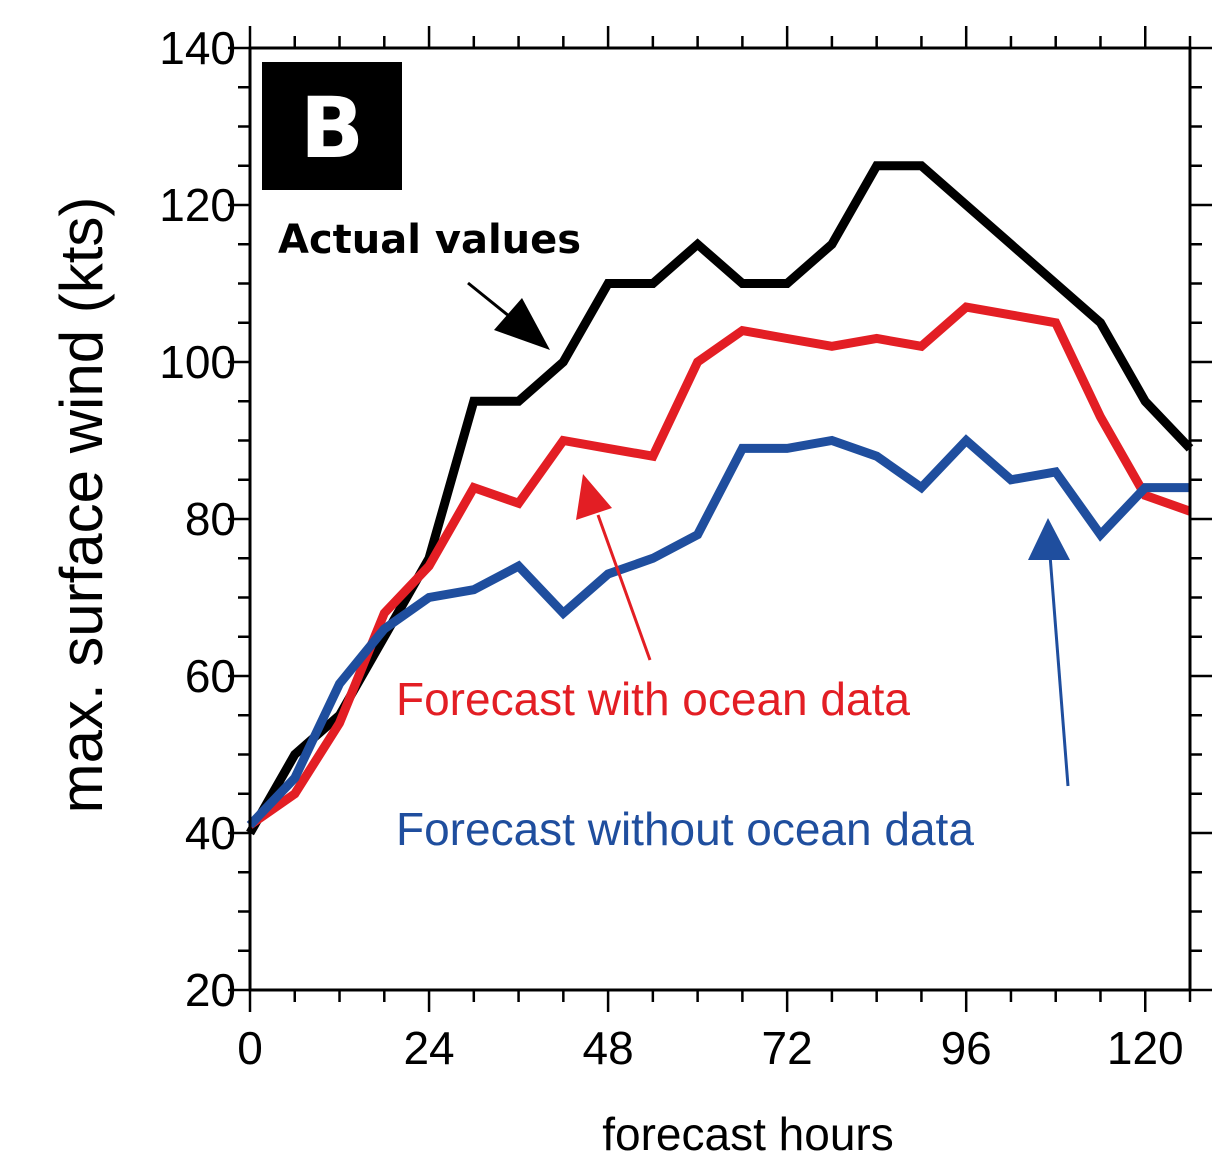 The image size is (1227, 1154). I want to click on y-tick-label: 80, so click(210, 519).